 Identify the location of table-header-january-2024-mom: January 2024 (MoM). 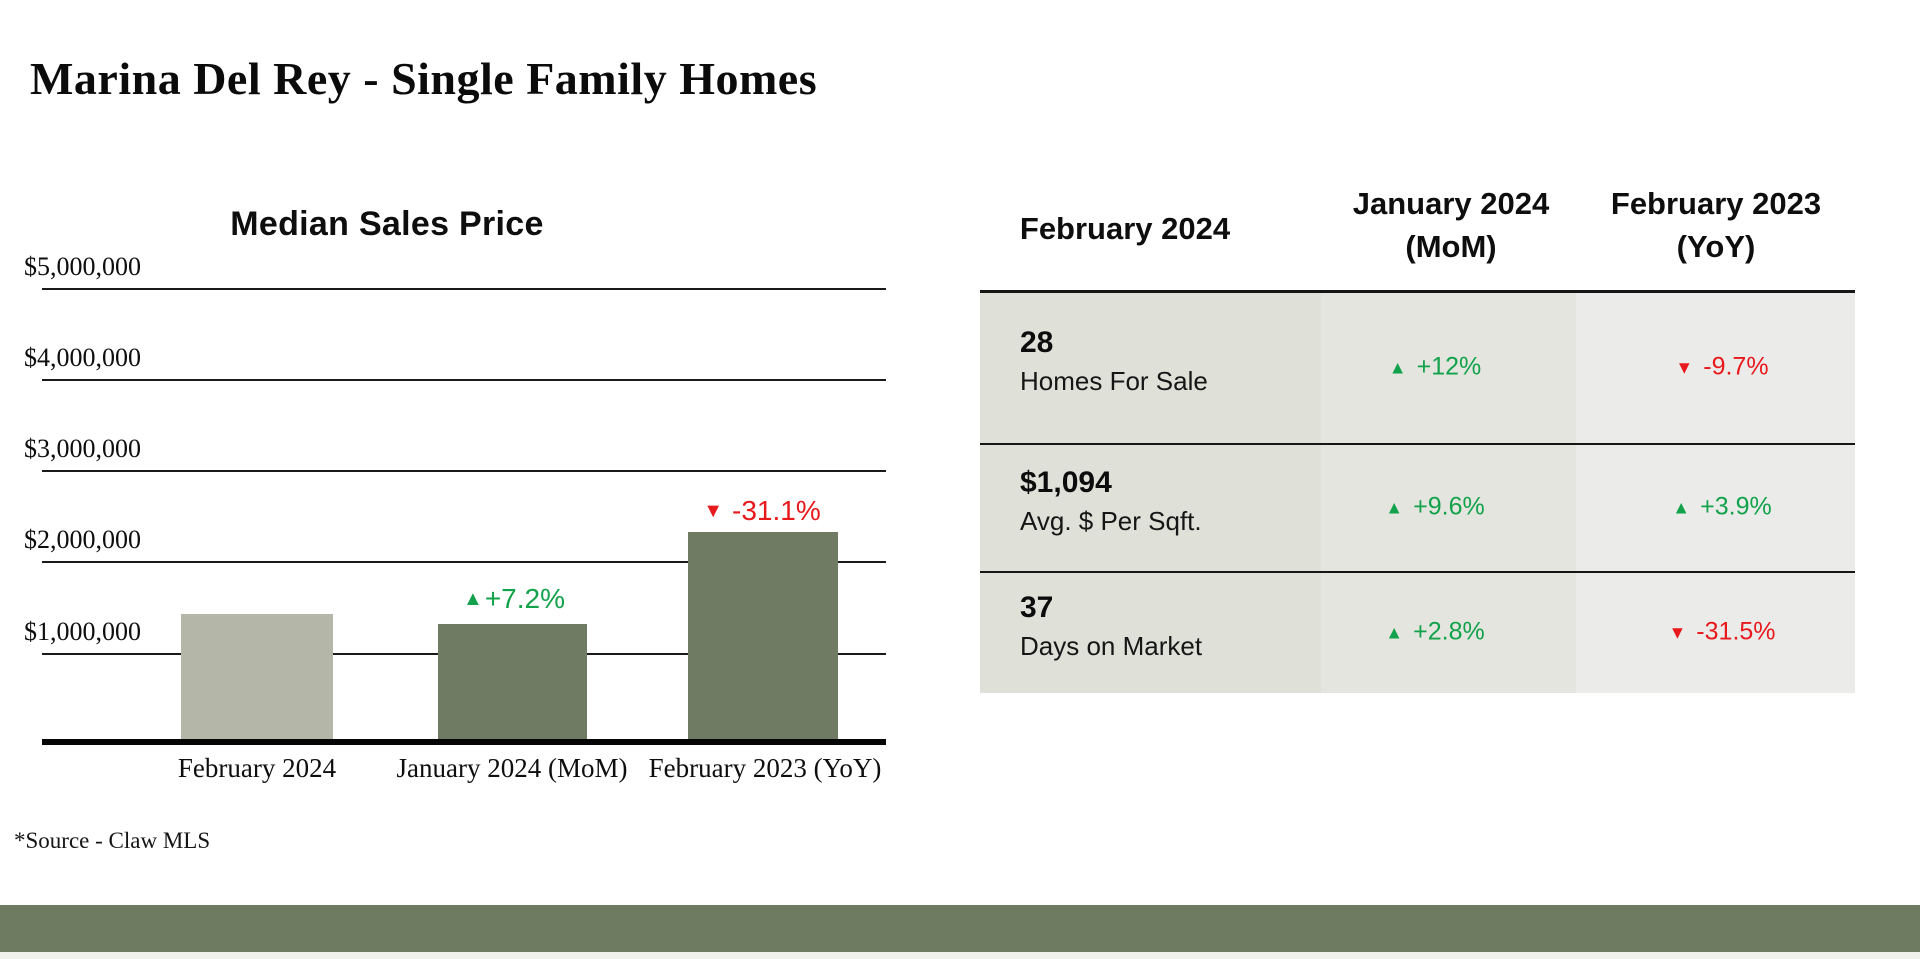
(1451, 225).